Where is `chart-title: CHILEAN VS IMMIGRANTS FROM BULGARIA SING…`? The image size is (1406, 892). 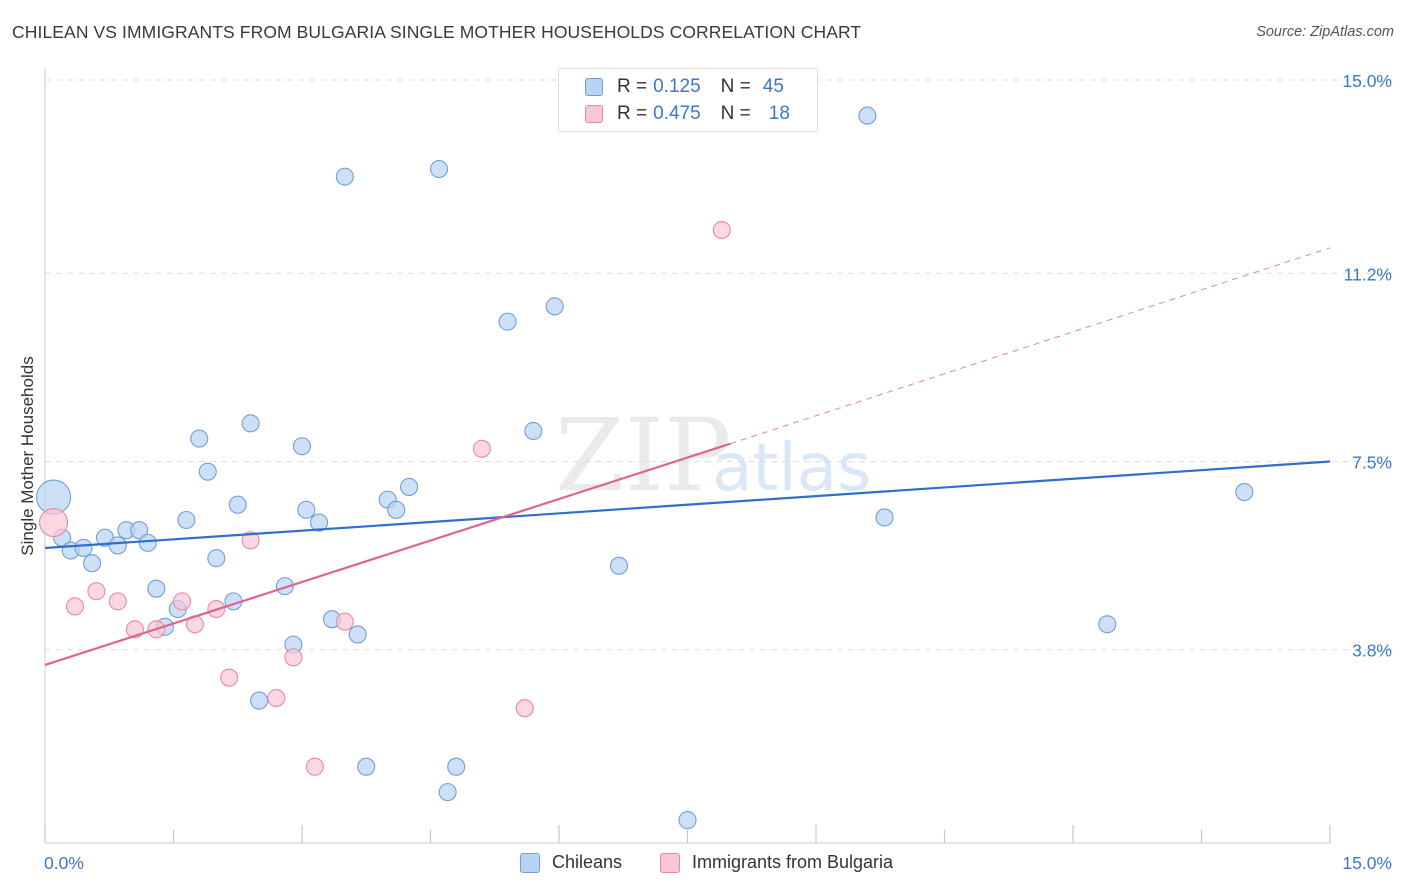 chart-title: CHILEAN VS IMMIGRANTS FROM BULGARIA SING… is located at coordinates (437, 32).